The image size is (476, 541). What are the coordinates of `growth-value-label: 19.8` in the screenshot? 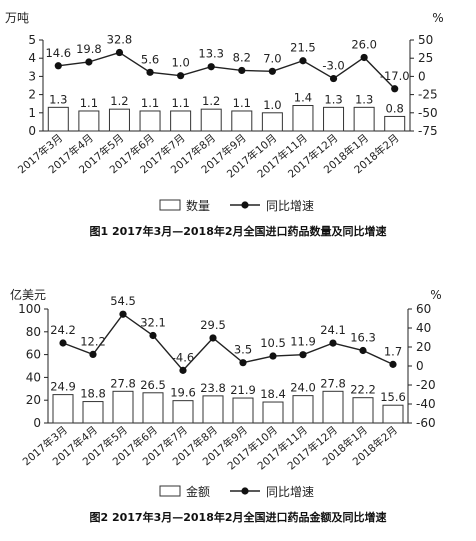 It's located at (89, 49).